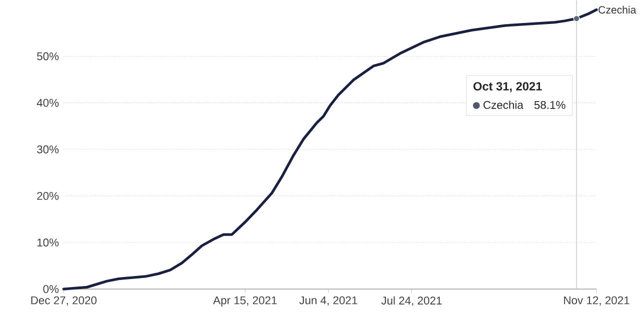 The width and height of the screenshot is (640, 318). What do you see at coordinates (507, 87) in the screenshot?
I see `annotation: Oct 31, 2021` at bounding box center [507, 87].